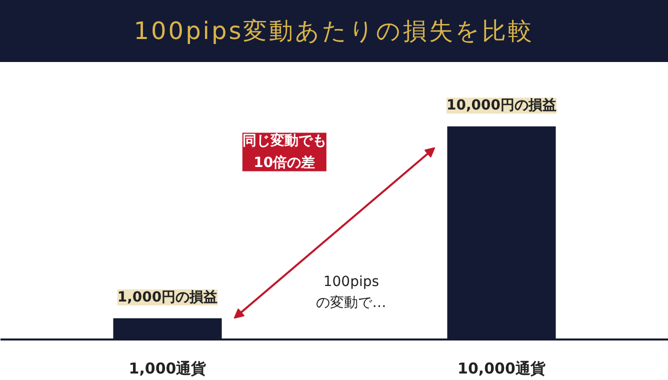 The height and width of the screenshot is (380, 668). What do you see at coordinates (501, 106) in the screenshot?
I see `data-label: 10,000円の損益` at bounding box center [501, 106].